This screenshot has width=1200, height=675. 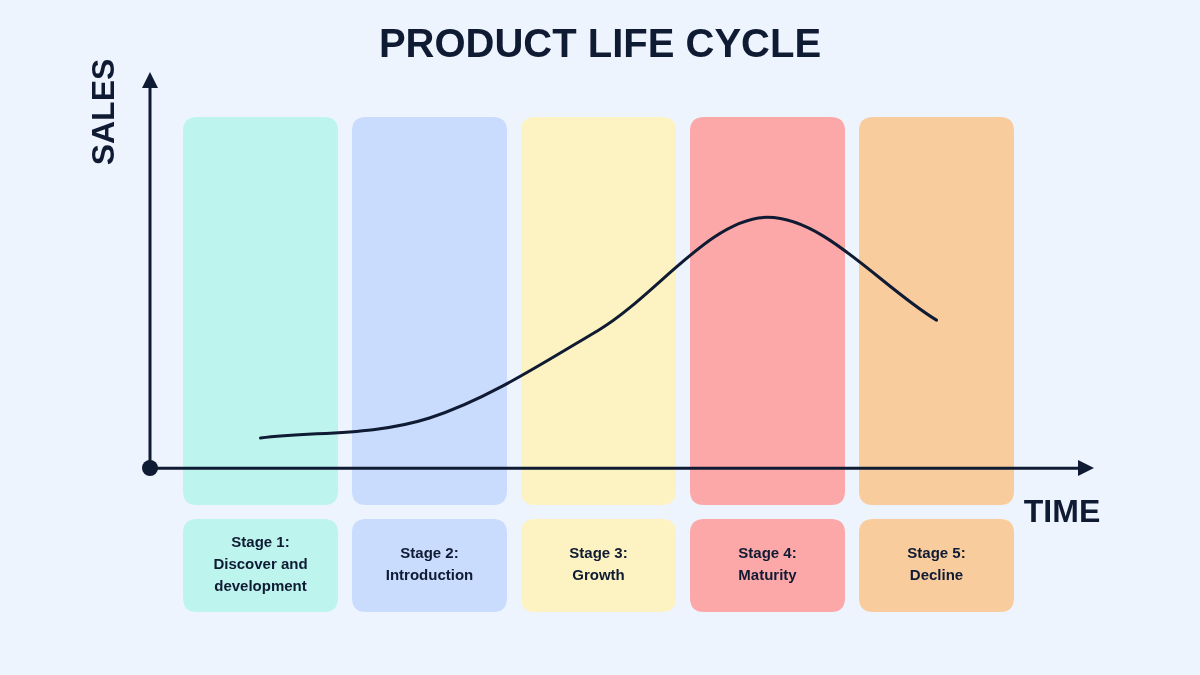 What do you see at coordinates (768, 564) in the screenshot?
I see `x-tick-label: Stage 4: Maturity` at bounding box center [768, 564].